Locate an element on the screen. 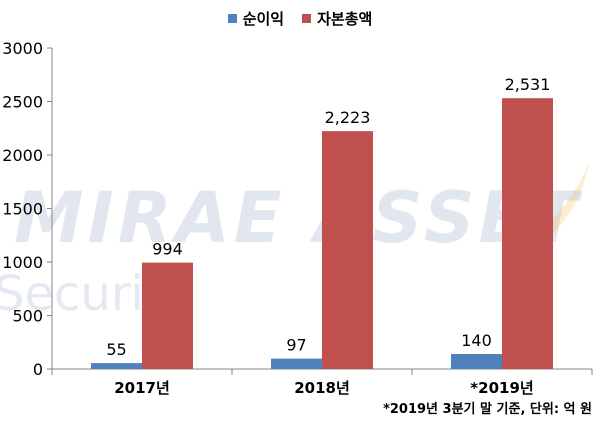 The image size is (600, 425). y-axis: 0 500 1000 1500 2000 2500 3000 is located at coordinates (27, 209).